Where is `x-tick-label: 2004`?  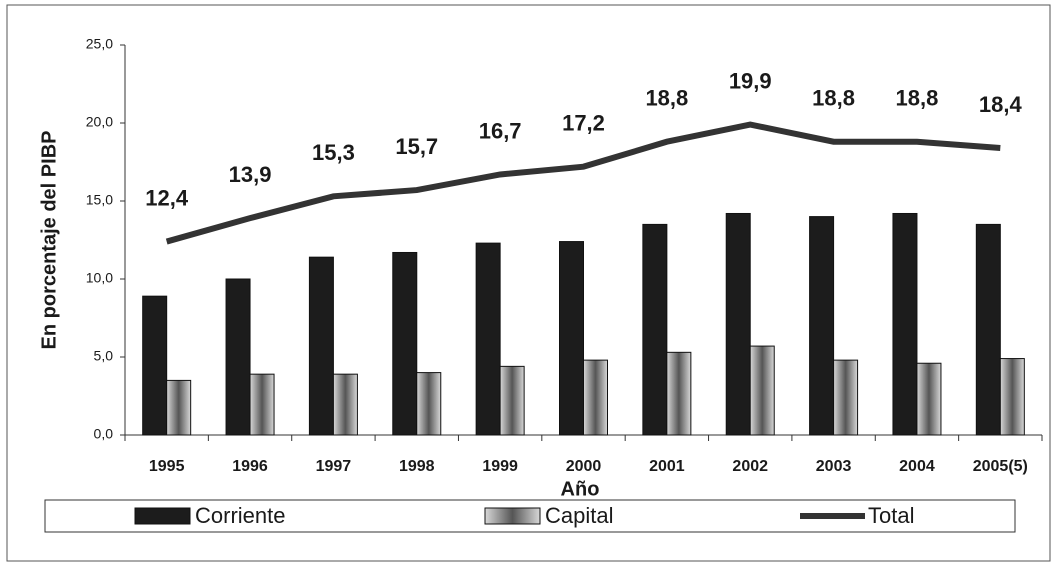 x-tick-label: 2004 is located at coordinates (917, 466).